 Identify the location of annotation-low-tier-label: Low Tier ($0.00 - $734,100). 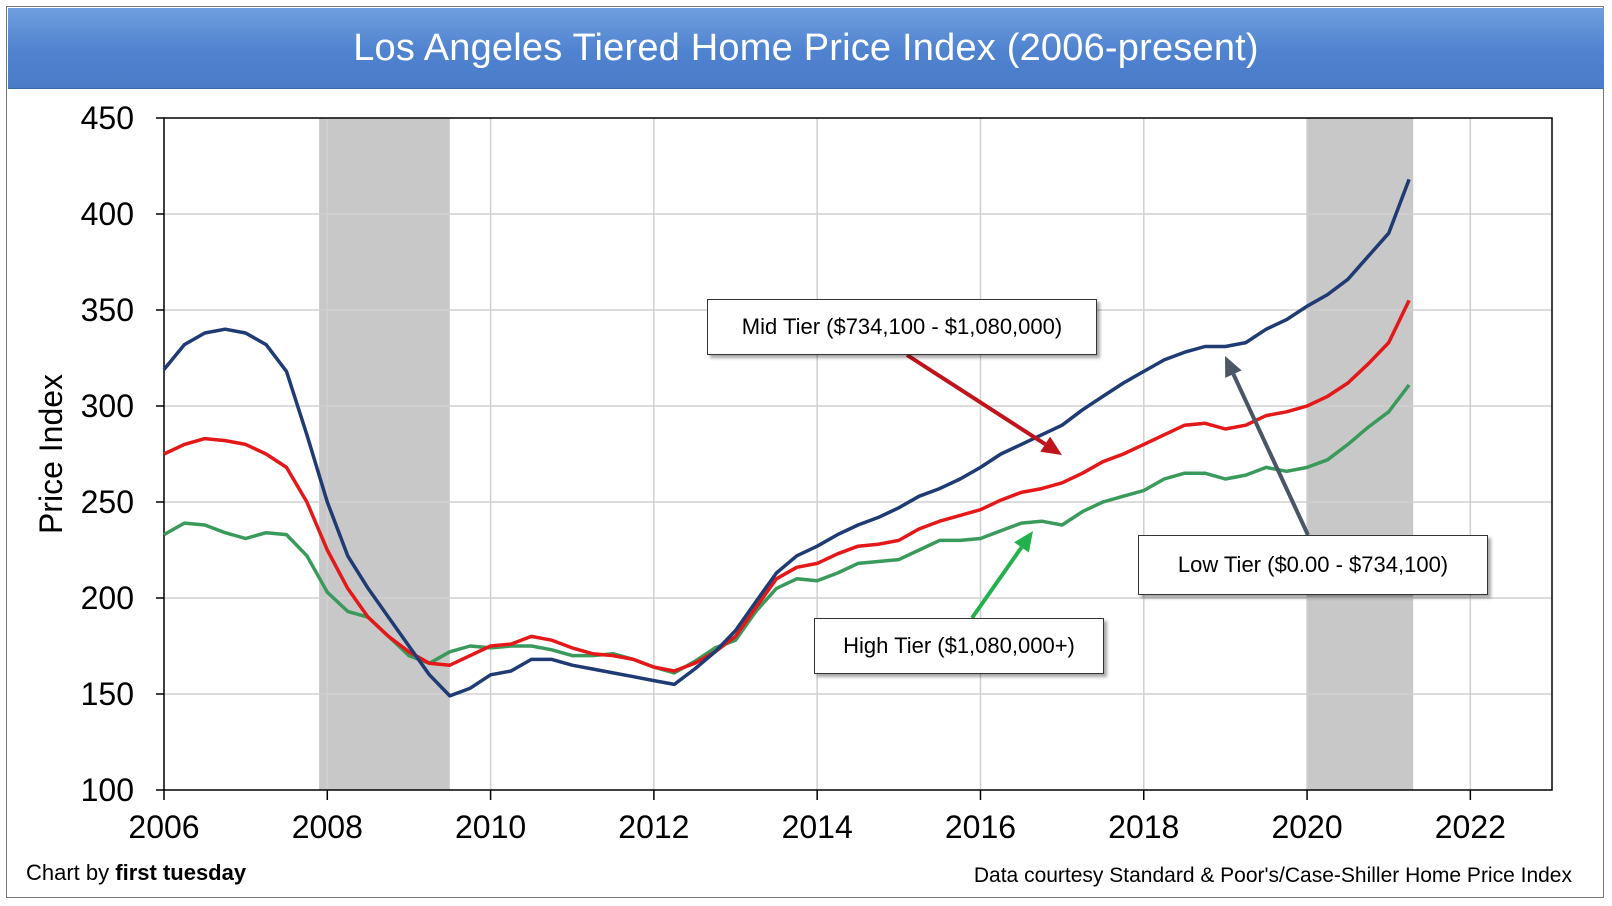
(1313, 564).